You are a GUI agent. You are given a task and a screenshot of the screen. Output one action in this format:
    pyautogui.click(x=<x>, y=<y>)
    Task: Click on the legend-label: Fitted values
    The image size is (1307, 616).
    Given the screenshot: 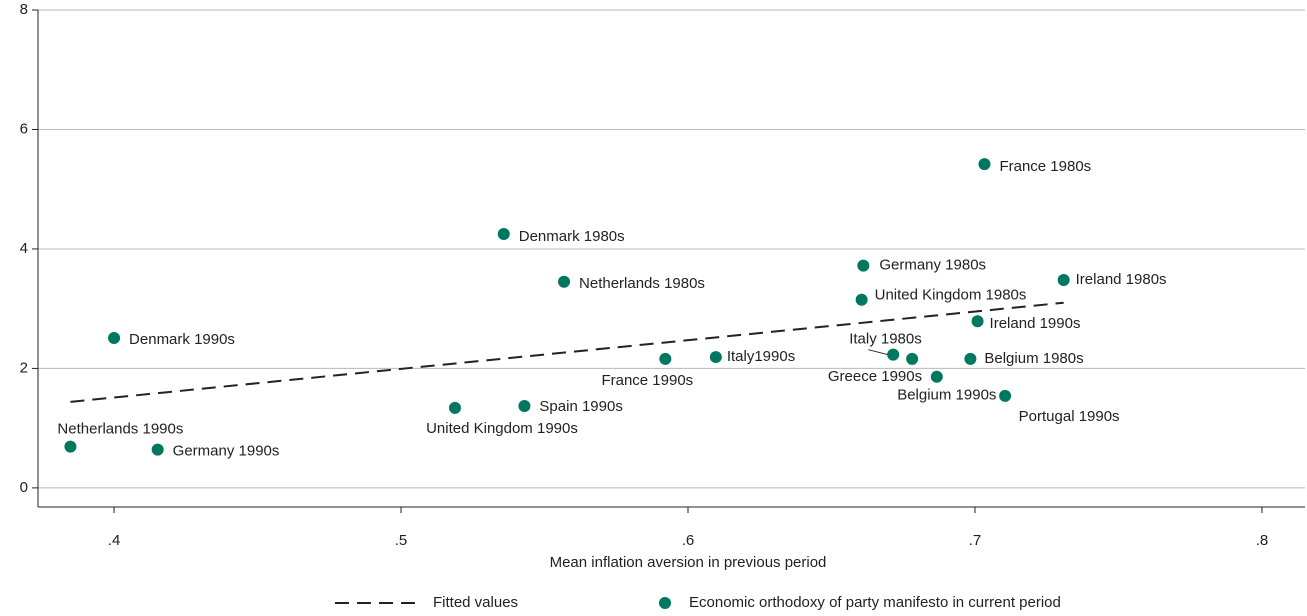 What is the action you would take?
    pyautogui.click(x=475, y=602)
    